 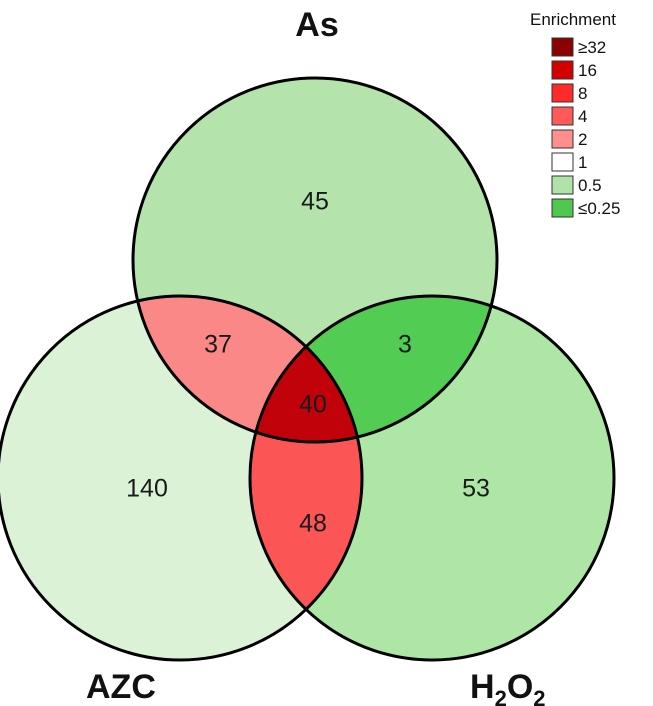 I want to click on region-as-azc, so click(x=247, y=369).